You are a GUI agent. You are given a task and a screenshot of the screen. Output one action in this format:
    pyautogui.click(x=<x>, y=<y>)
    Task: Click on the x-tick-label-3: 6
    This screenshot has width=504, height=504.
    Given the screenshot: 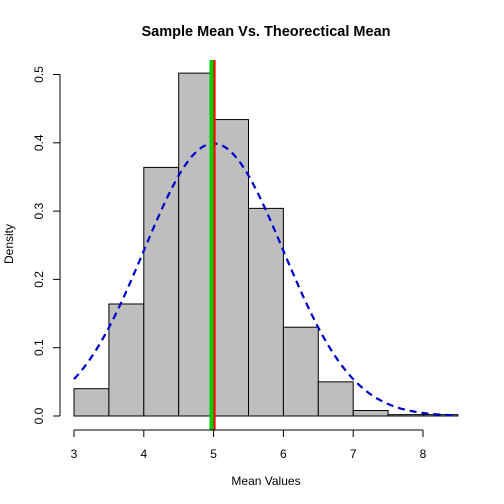 What is the action you would take?
    pyautogui.click(x=283, y=454)
    